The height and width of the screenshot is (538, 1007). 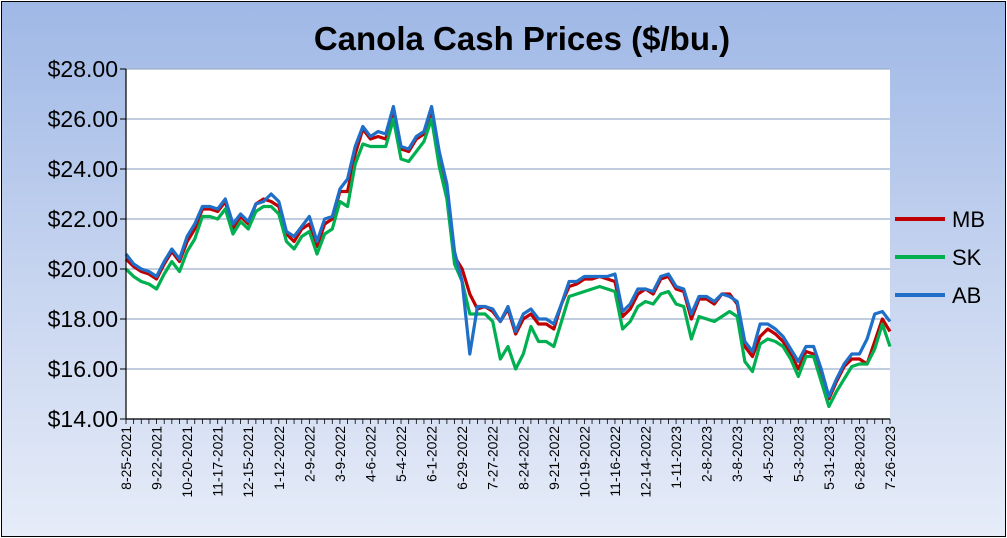 I want to click on legend-label-ab: AB, so click(x=966, y=295).